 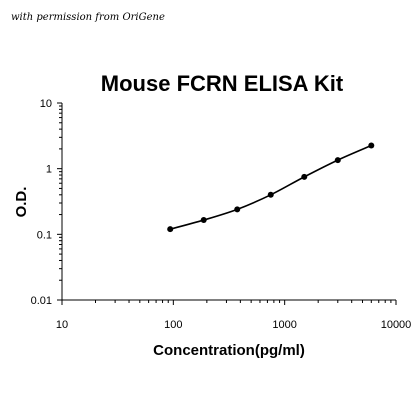 What do you see at coordinates (62, 325) in the screenshot?
I see `x-tick-label: 10` at bounding box center [62, 325].